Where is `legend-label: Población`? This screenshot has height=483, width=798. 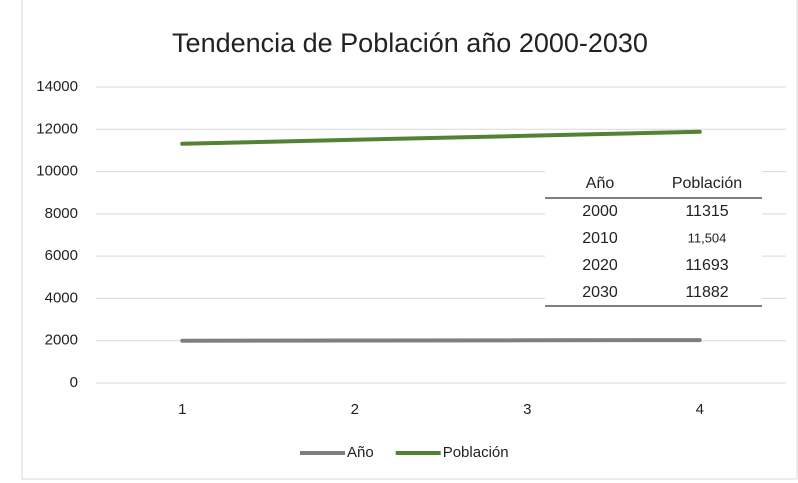
legend-label: Población is located at coordinates (476, 452).